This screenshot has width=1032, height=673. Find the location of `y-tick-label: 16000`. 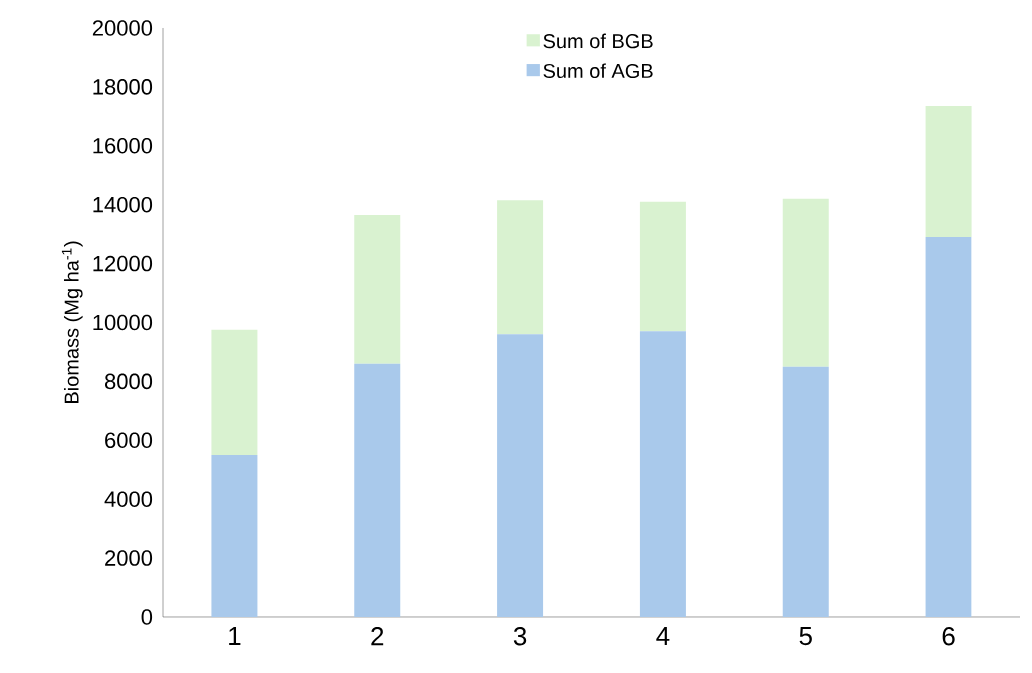

y-tick-label: 16000 is located at coordinates (123, 145).